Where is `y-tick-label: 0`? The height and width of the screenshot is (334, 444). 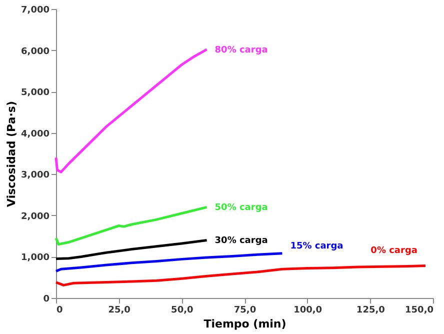 y-tick-label: 0 is located at coordinates (46, 299).